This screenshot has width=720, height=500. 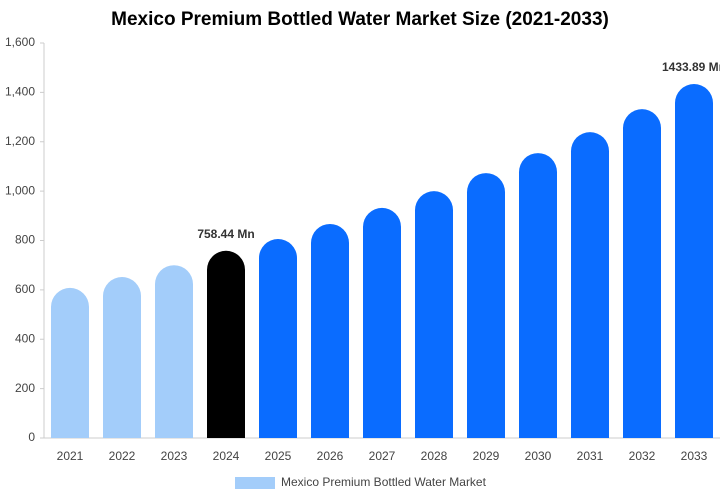 I want to click on y-tick-label: 1,200, so click(x=20, y=141).